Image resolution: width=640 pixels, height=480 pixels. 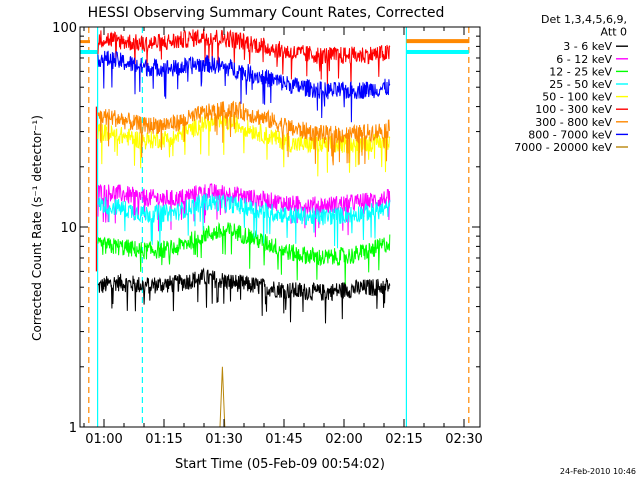 I want to click on y-tick-label: 100, so click(x=64, y=28).